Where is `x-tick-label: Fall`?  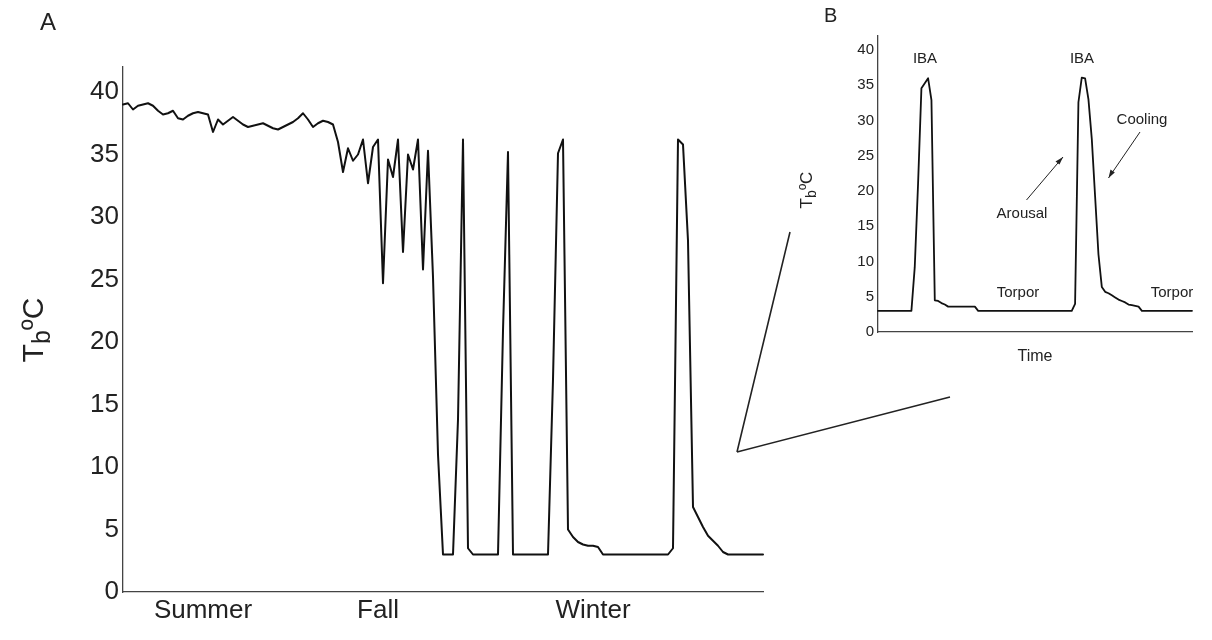 x-tick-label: Fall is located at coordinates (378, 608).